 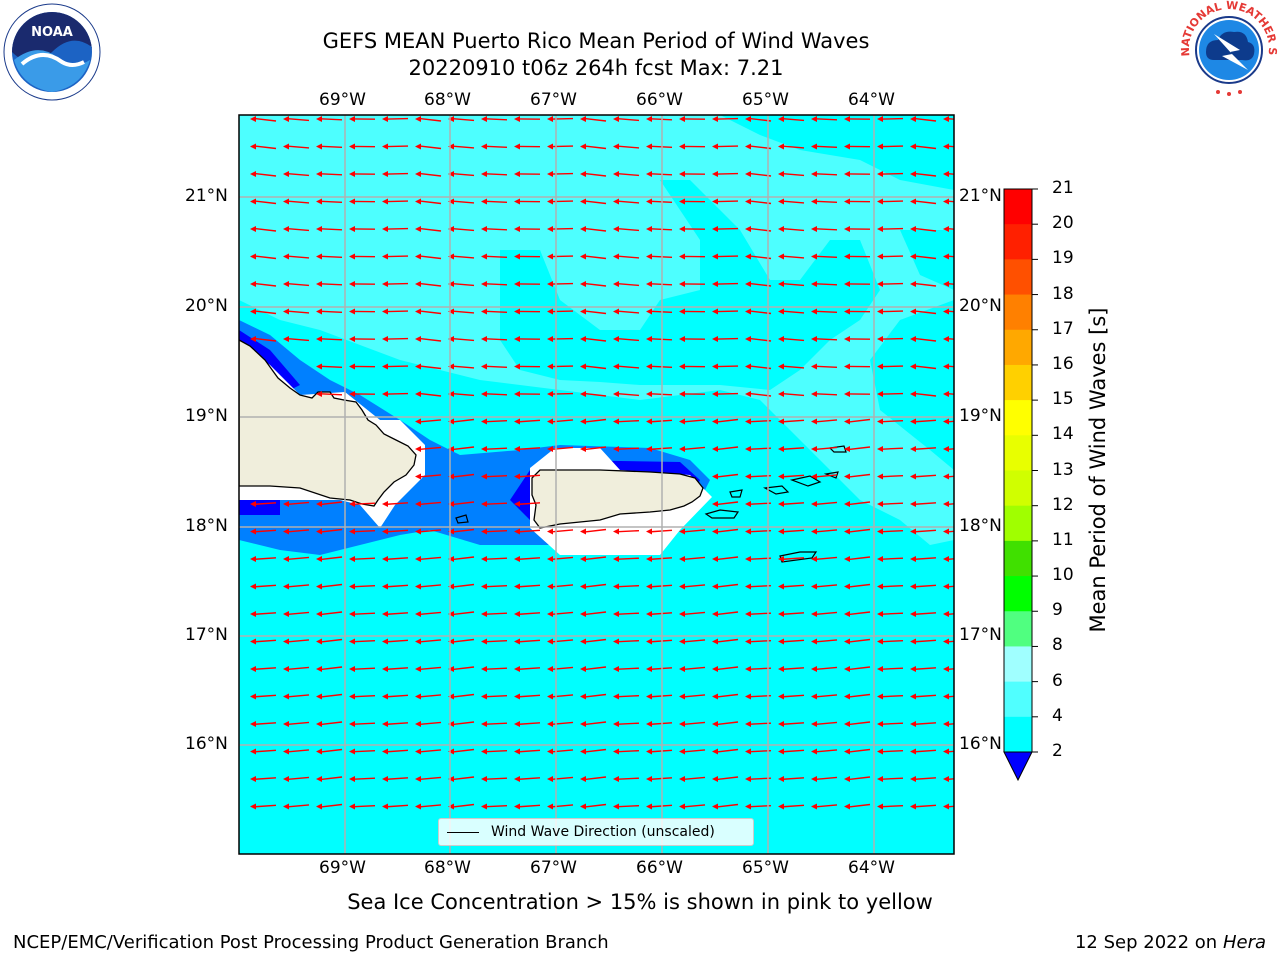 I want to click on lat-label-right: 18°N, so click(x=980, y=526).